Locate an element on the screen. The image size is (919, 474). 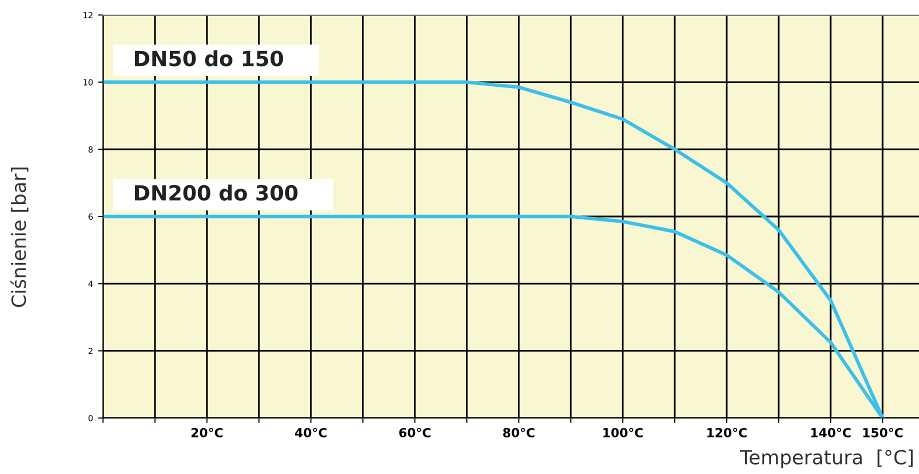
y-tick-label: 10 is located at coordinates (88, 82).